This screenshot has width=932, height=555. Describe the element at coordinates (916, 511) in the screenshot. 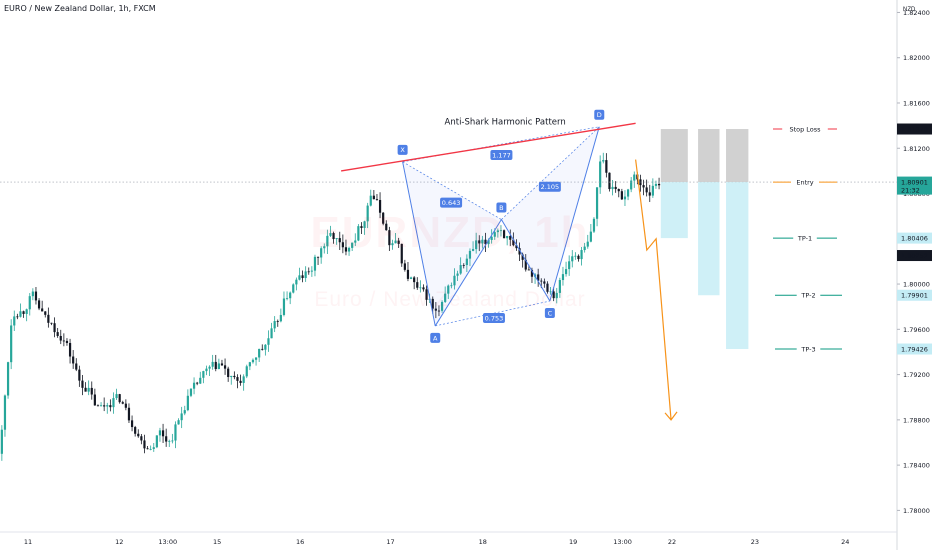

I see `price-tick-label: 1.78000` at that location.